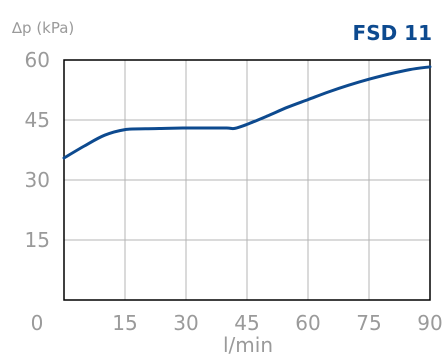 The width and height of the screenshot is (448, 358). Describe the element at coordinates (368, 323) in the screenshot. I see `x-tick-label: 75` at that location.